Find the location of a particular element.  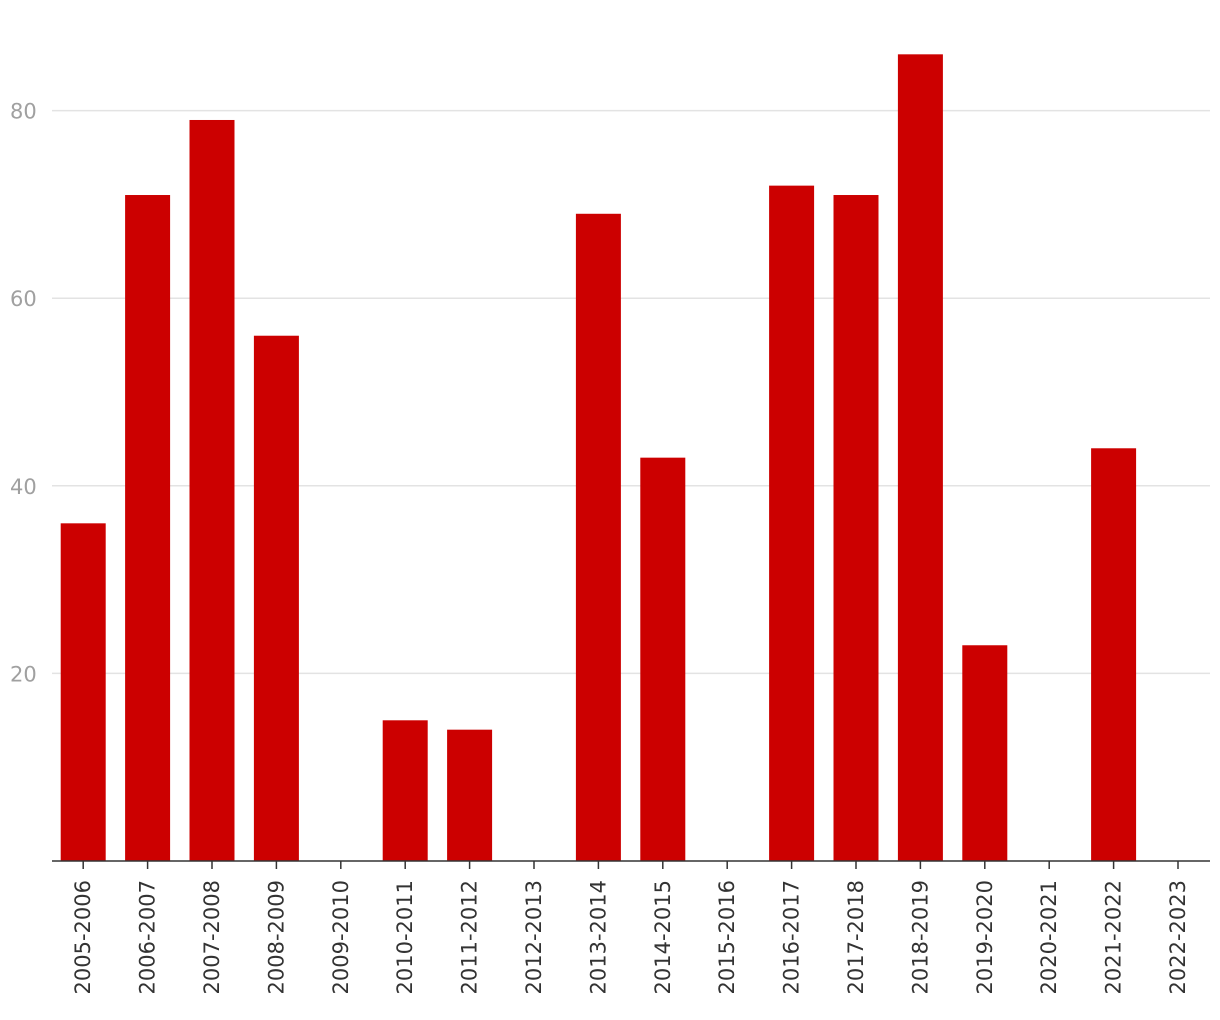

x-tick-label-2006-2007: 2006-2007 is located at coordinates (148, 937).